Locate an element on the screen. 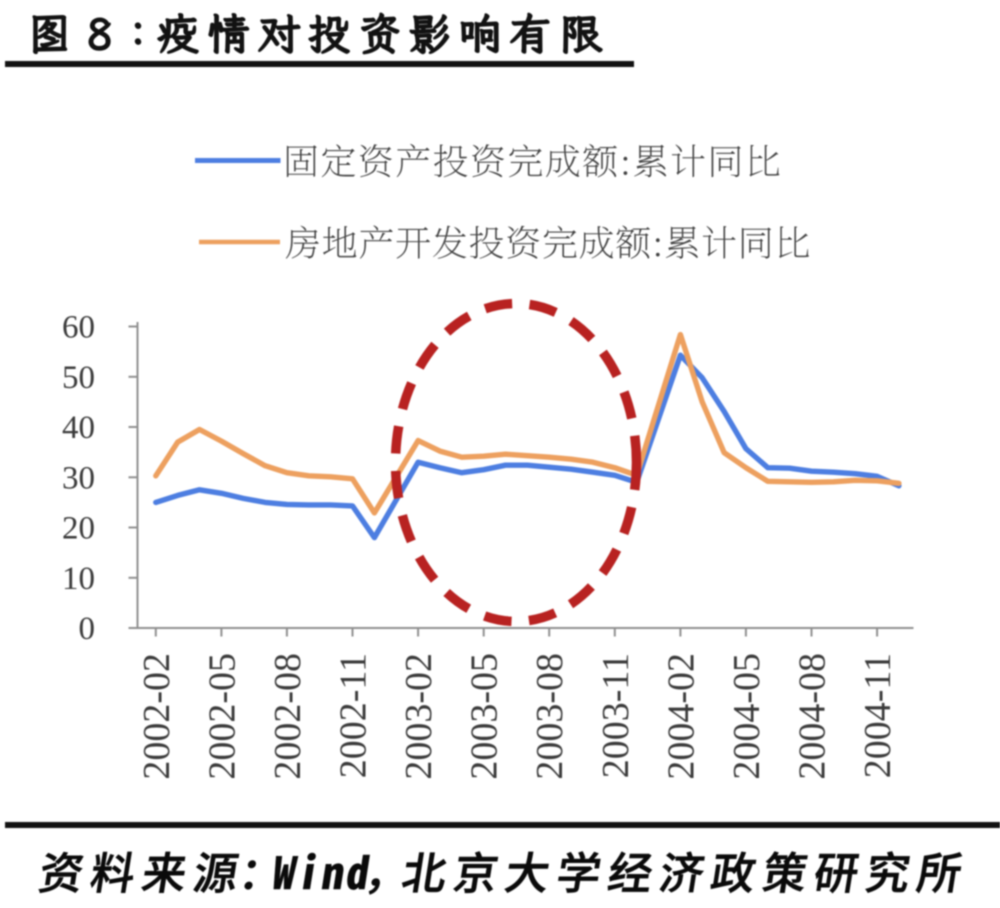 The height and width of the screenshot is (908, 1000). svg-text: 2003-02 is located at coordinates (419, 716).